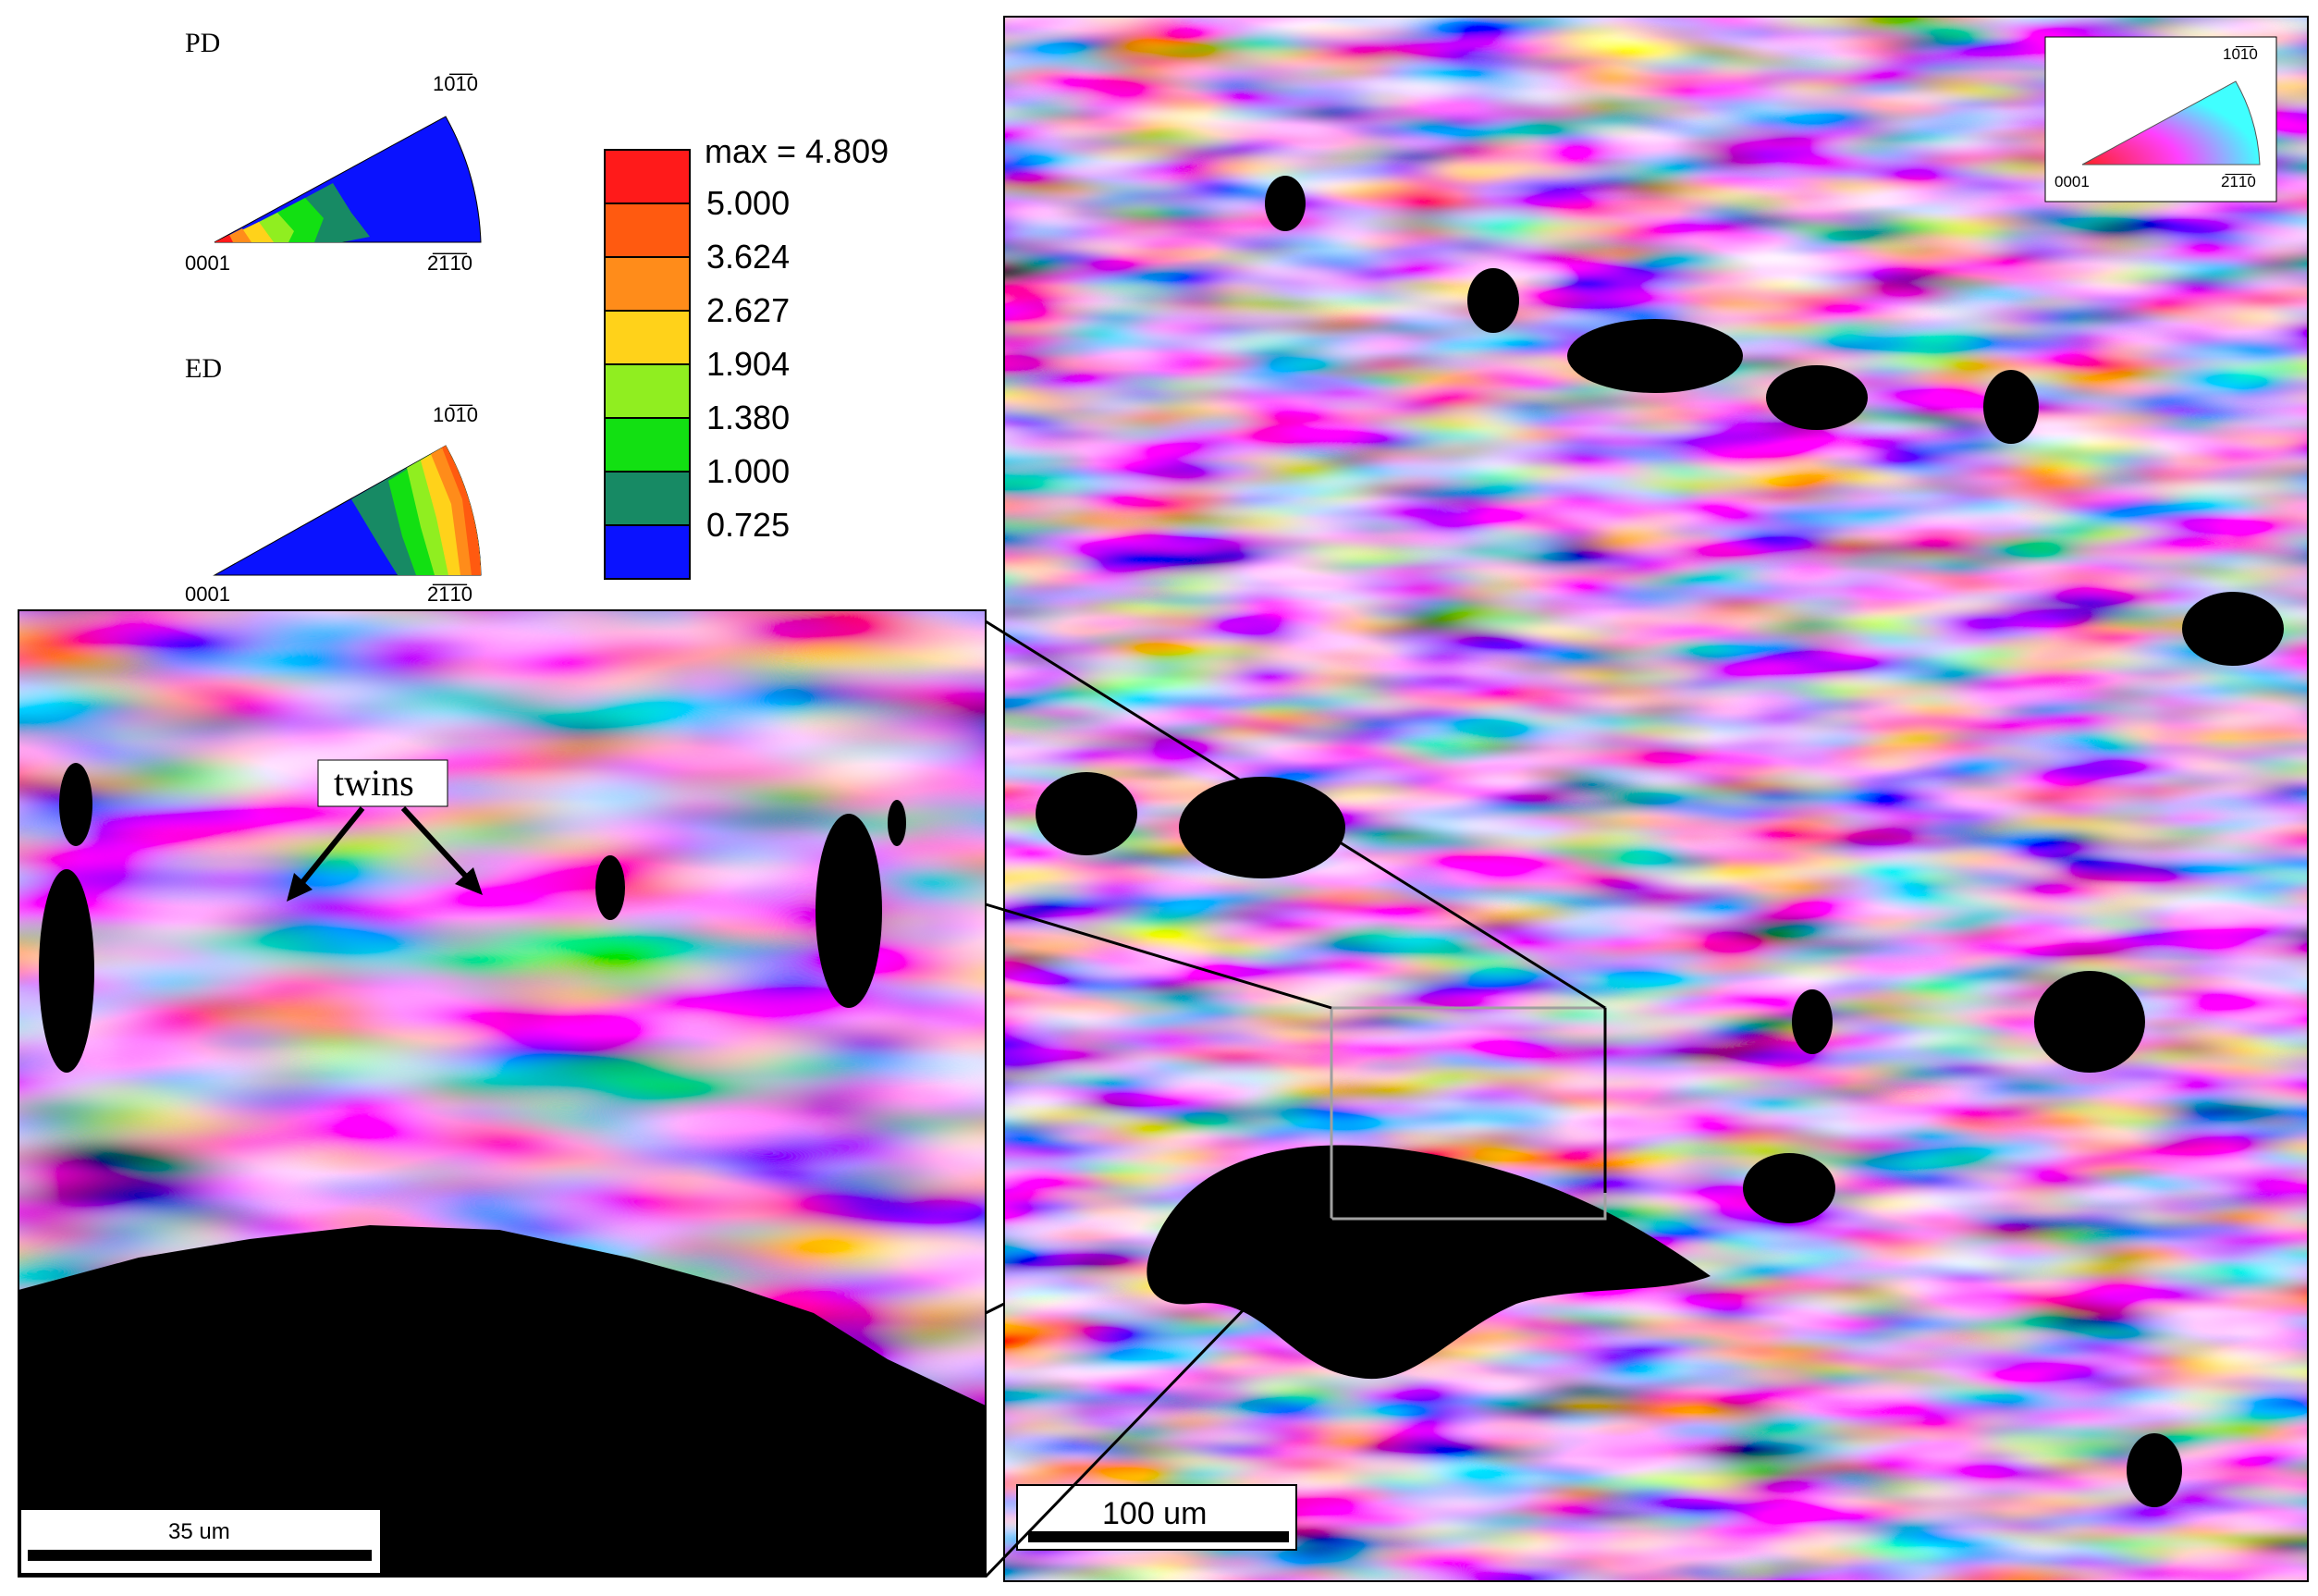  What do you see at coordinates (748, 525) in the screenshot?
I see `legend-level-label: 0.725` at bounding box center [748, 525].